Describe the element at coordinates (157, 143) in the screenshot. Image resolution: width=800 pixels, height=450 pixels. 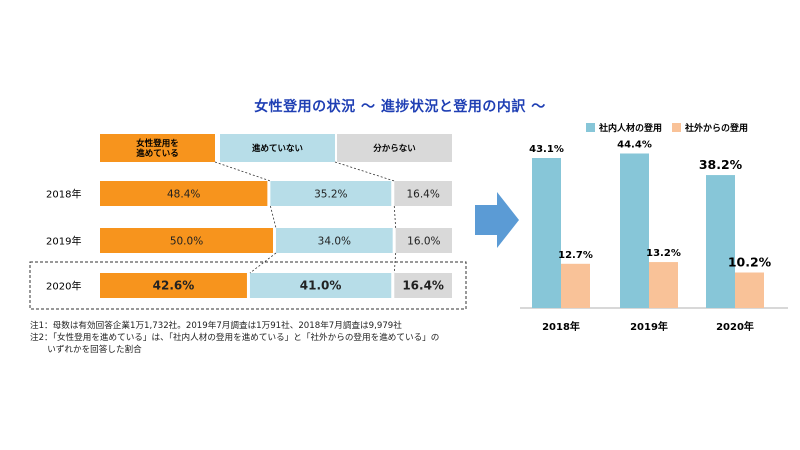
I see `legend-label-1: 女性登用を` at that location.